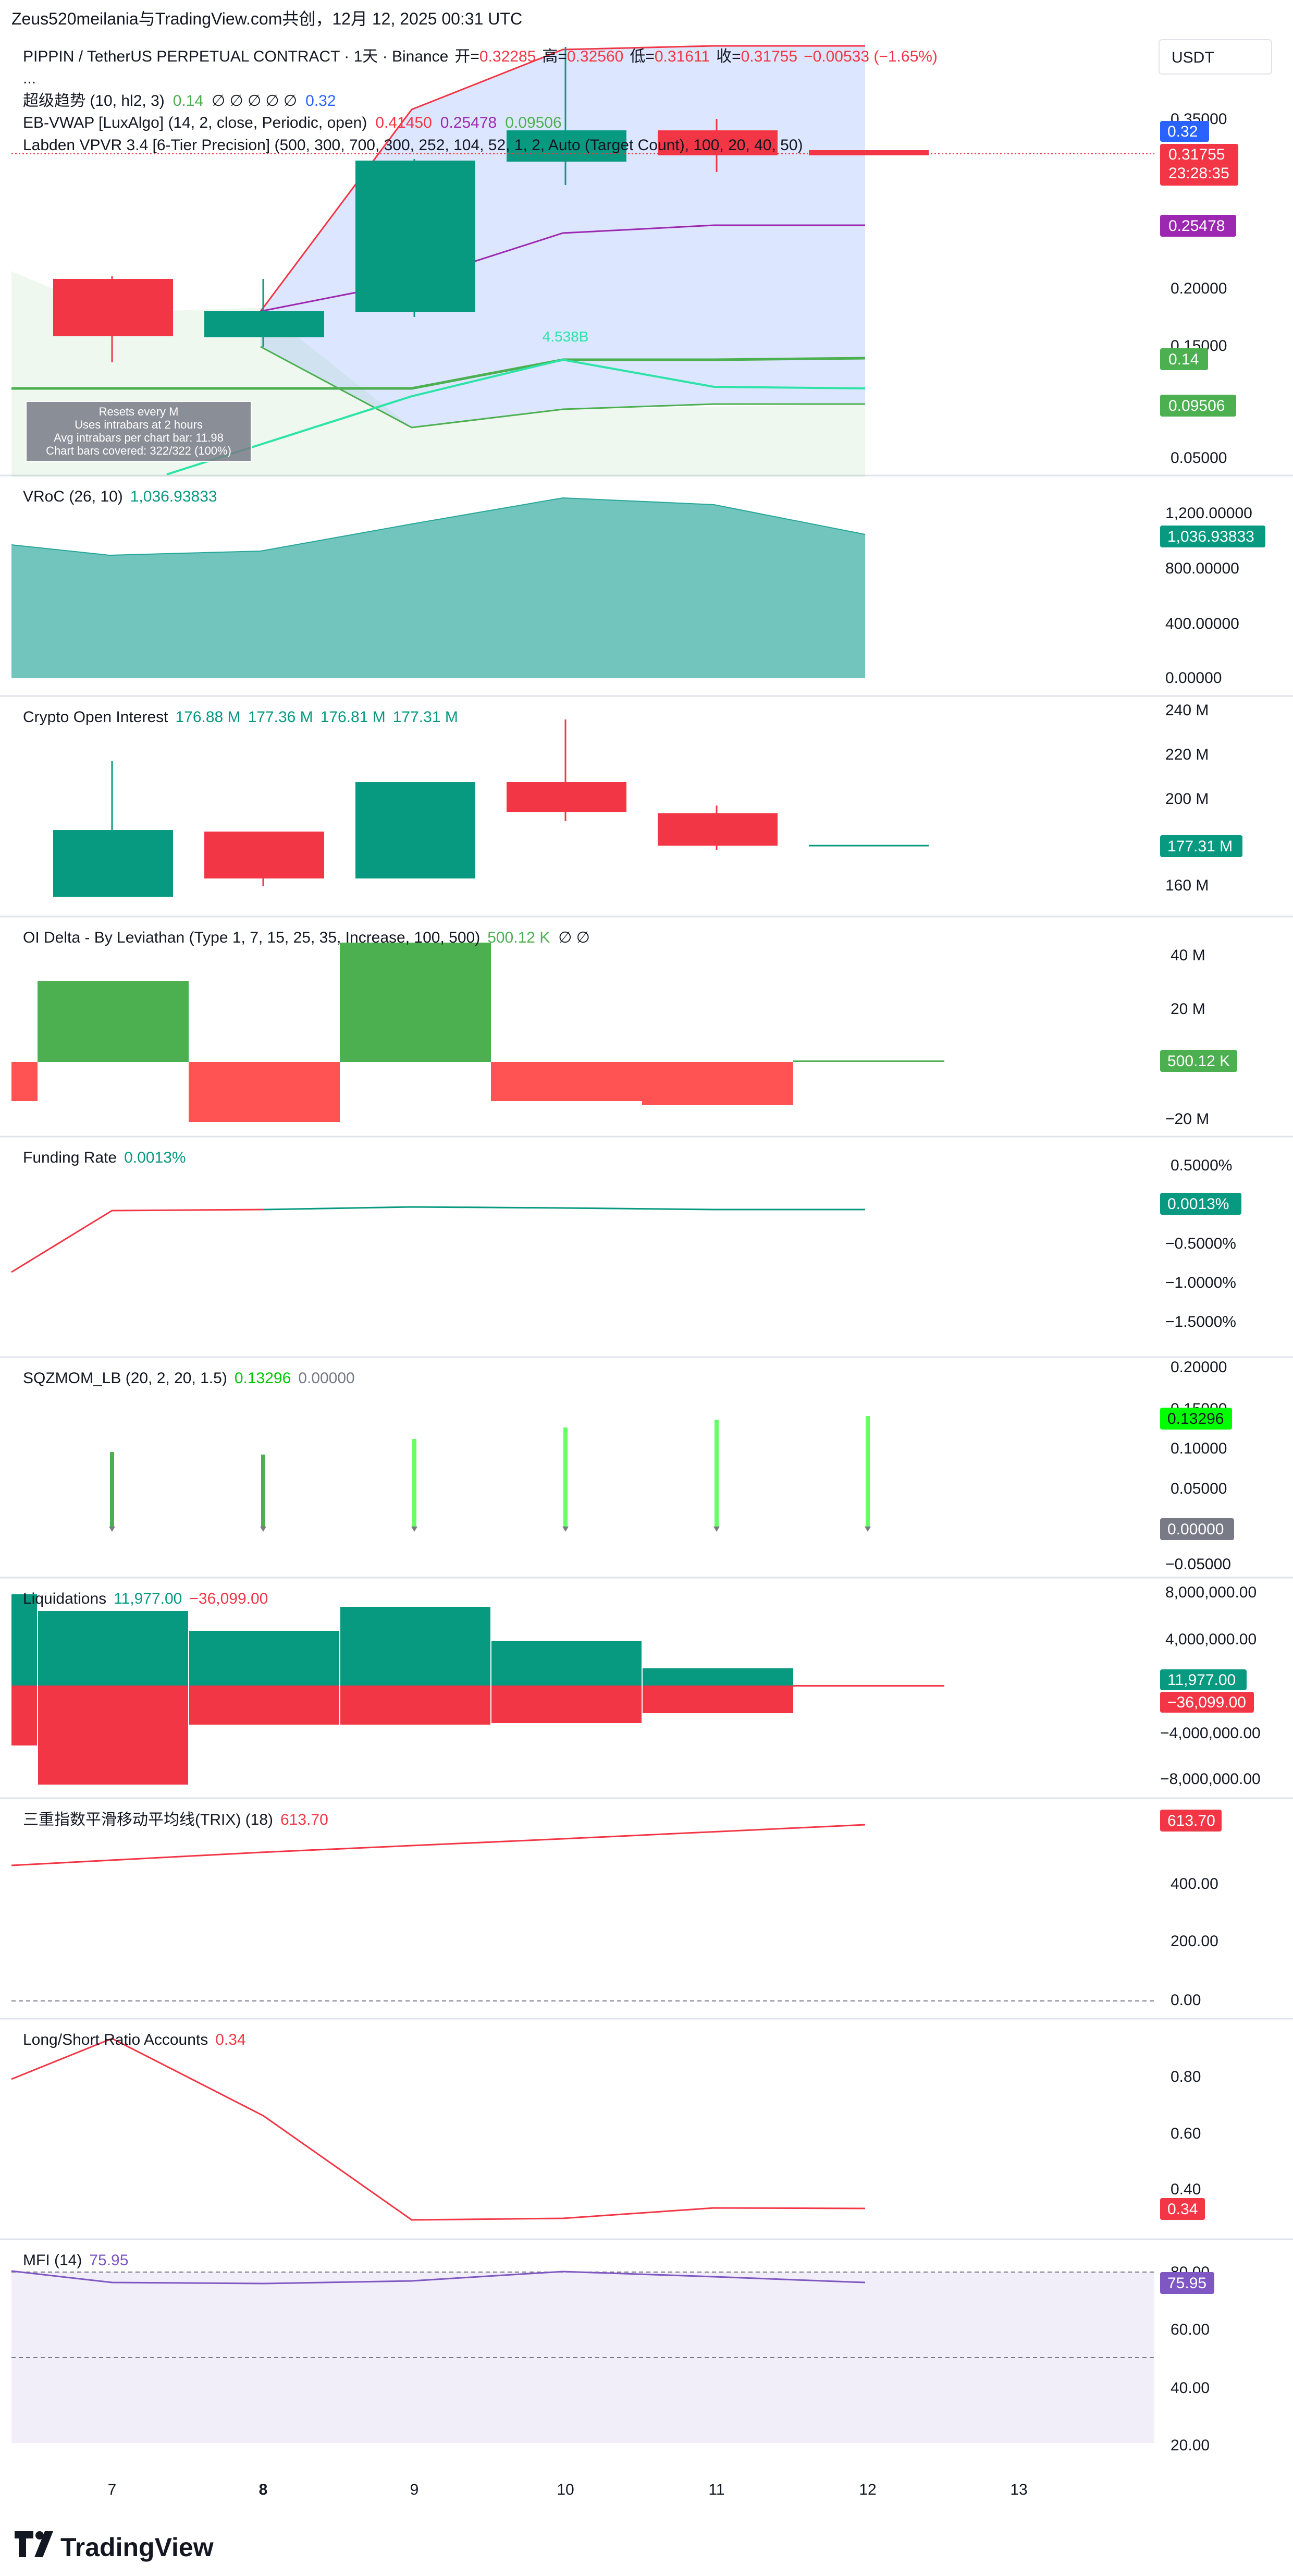 The image size is (1293, 2576). I want to click on sqz-legend: SQZMOM_LB (20, 2, 20, 1.5) 0.13296 0.00000, so click(189, 1378).